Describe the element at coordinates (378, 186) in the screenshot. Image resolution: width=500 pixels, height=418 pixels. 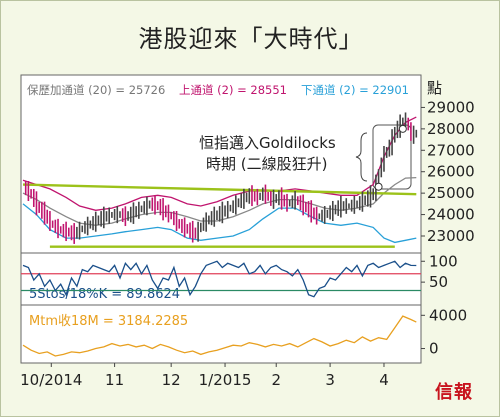
I see `annotation-marker-low` at that location.